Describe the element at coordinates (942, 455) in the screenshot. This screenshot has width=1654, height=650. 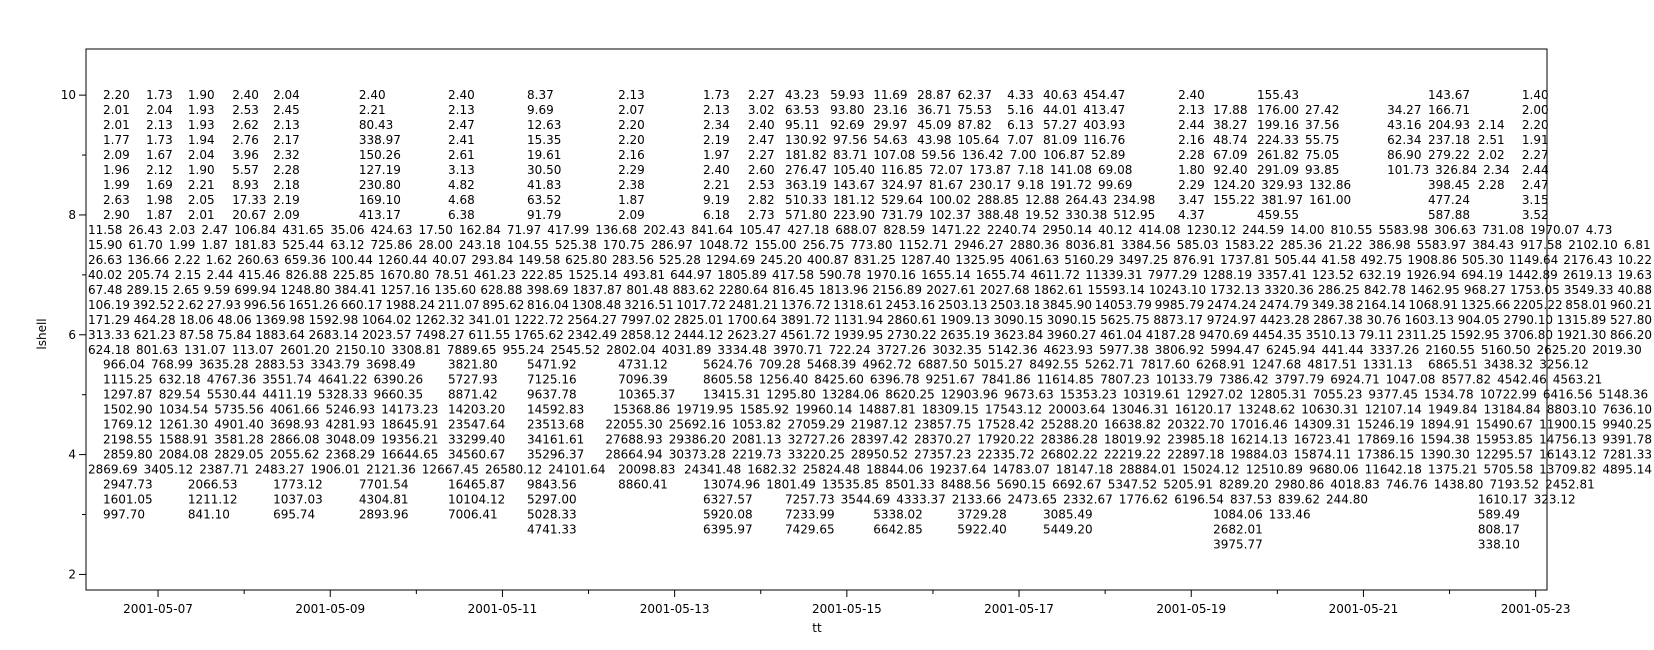
I see `data-label: 27357.23` at that location.